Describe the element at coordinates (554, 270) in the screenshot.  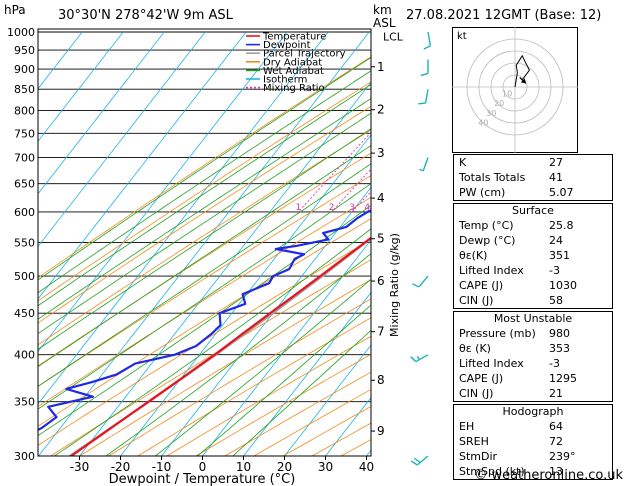
I see `surface-value: -3` at that location.